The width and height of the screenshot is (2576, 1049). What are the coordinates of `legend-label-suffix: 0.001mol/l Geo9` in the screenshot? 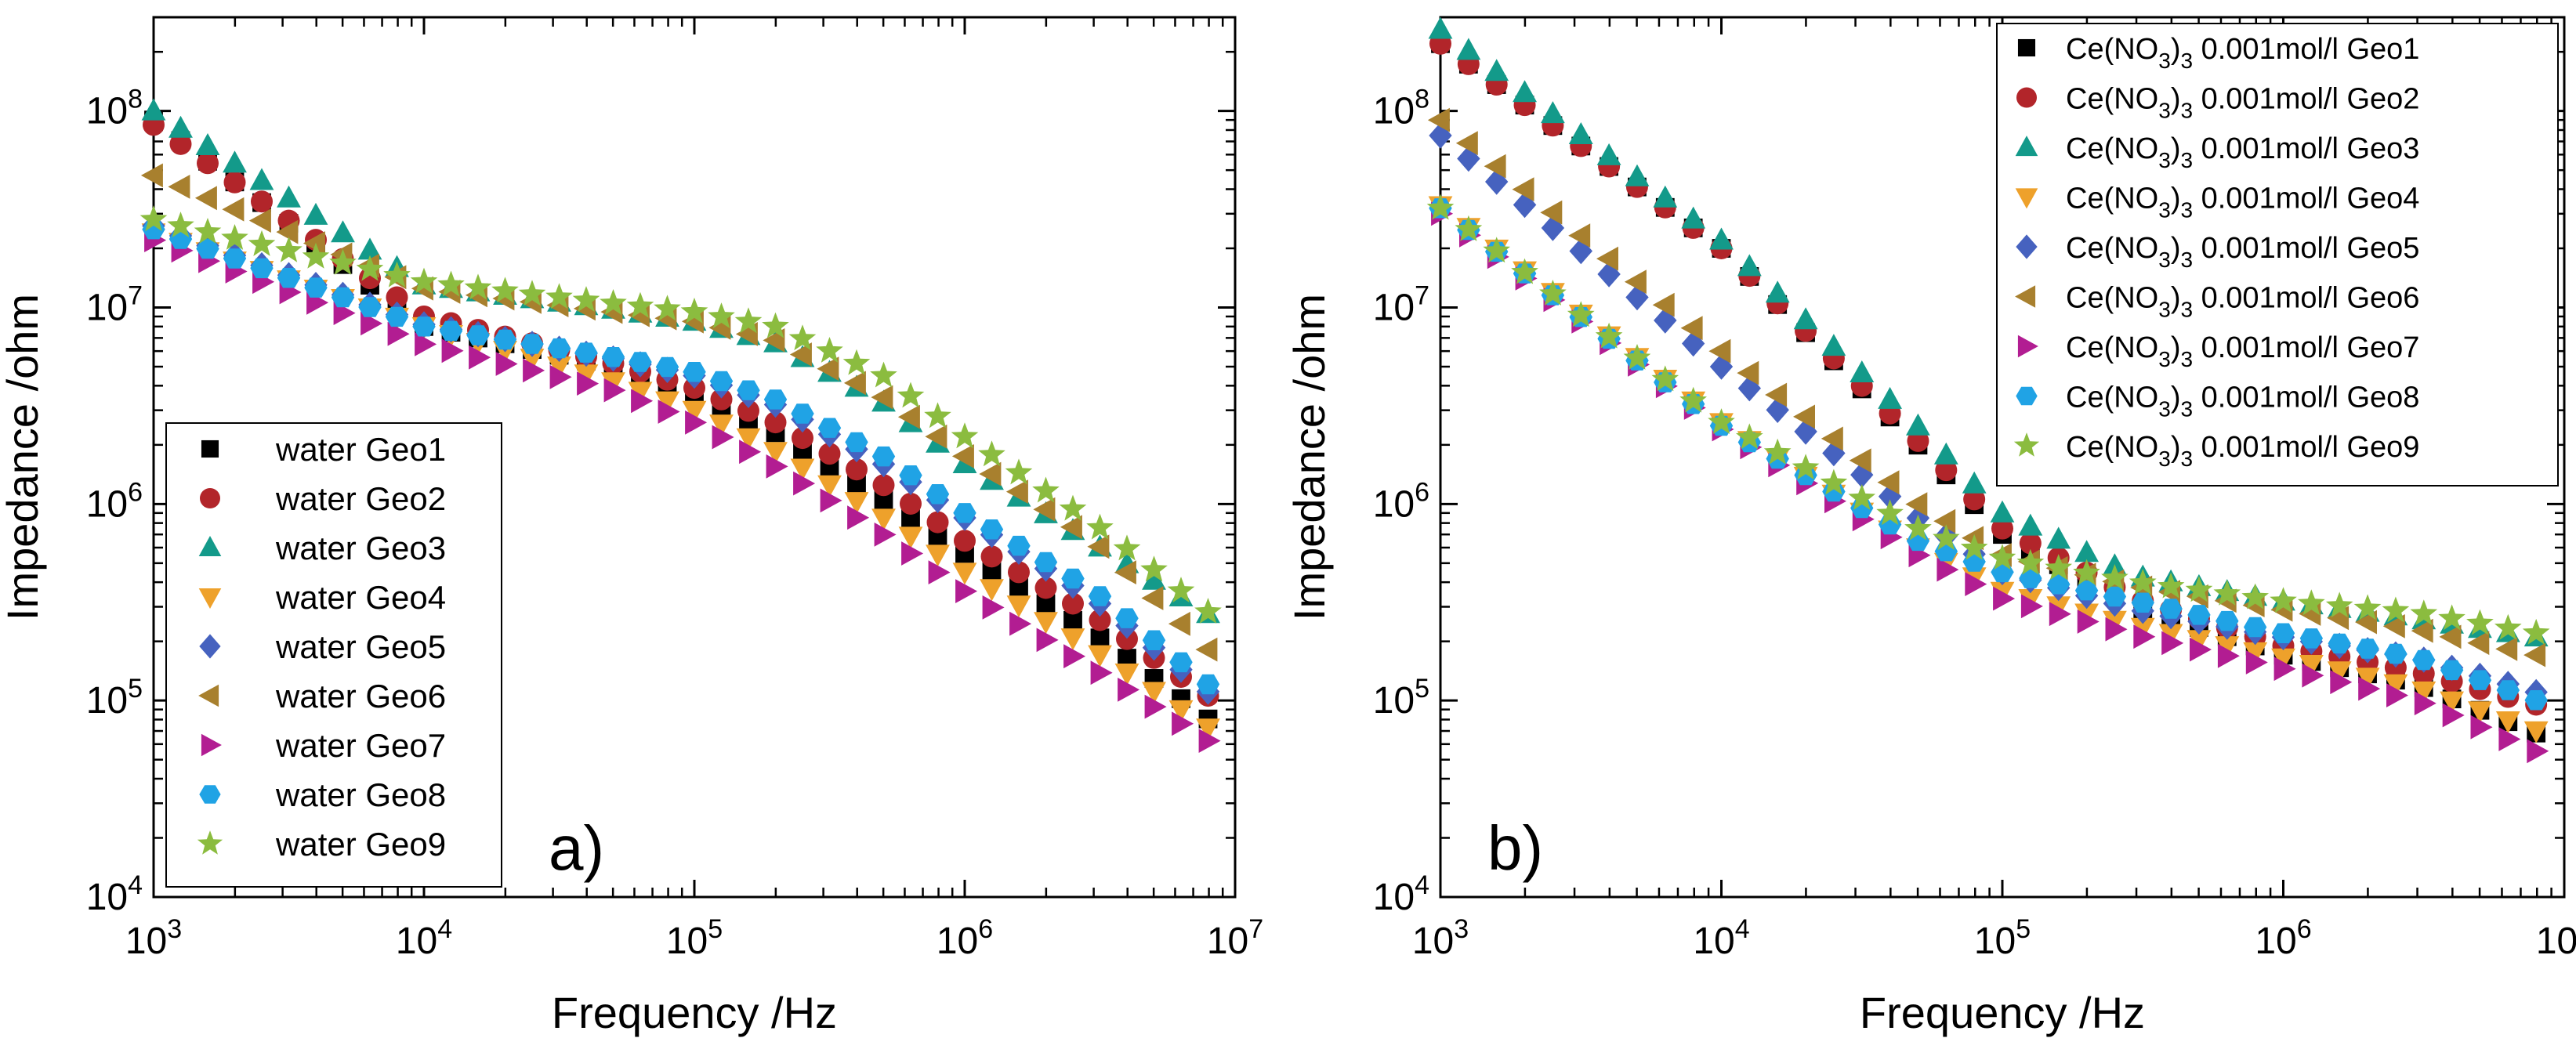 It's located at (2306, 448).